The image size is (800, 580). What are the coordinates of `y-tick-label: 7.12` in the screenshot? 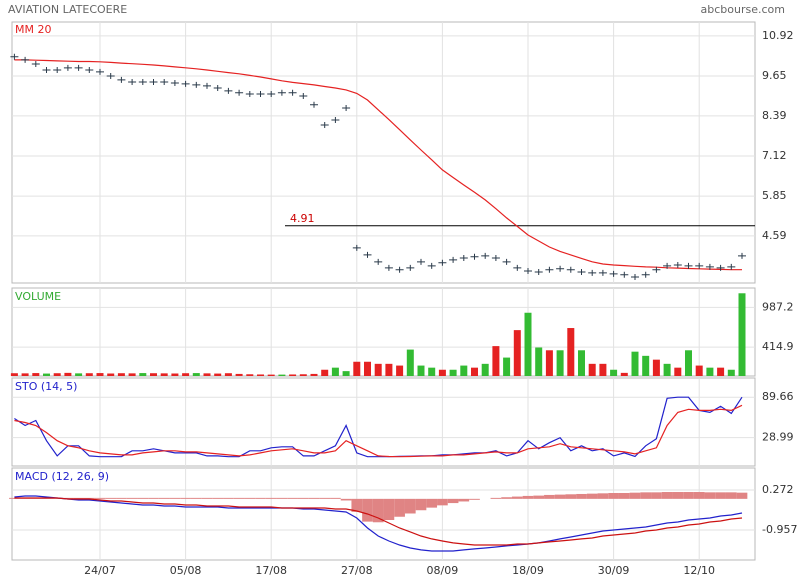 It's located at (774, 155).